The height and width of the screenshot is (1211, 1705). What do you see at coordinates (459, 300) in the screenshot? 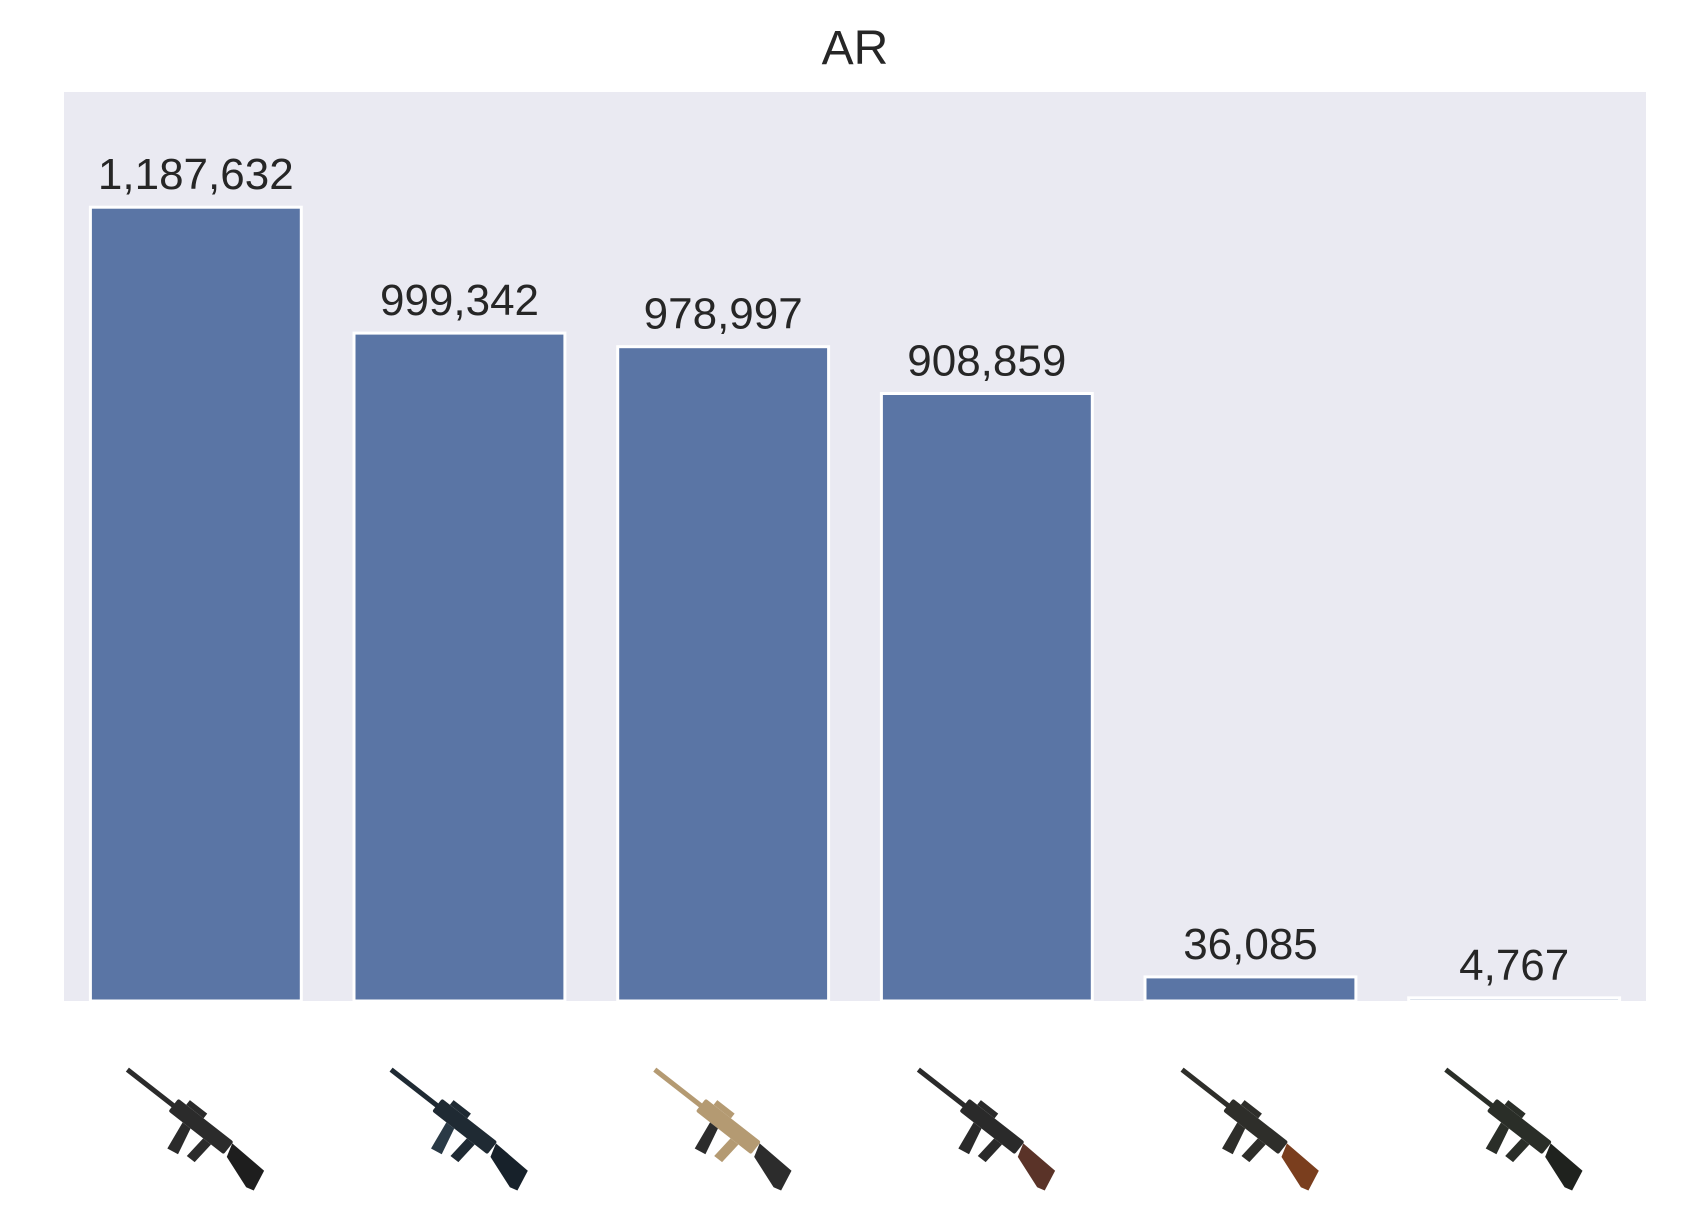
I see `bar-value-label-2: 999,342` at bounding box center [459, 300].